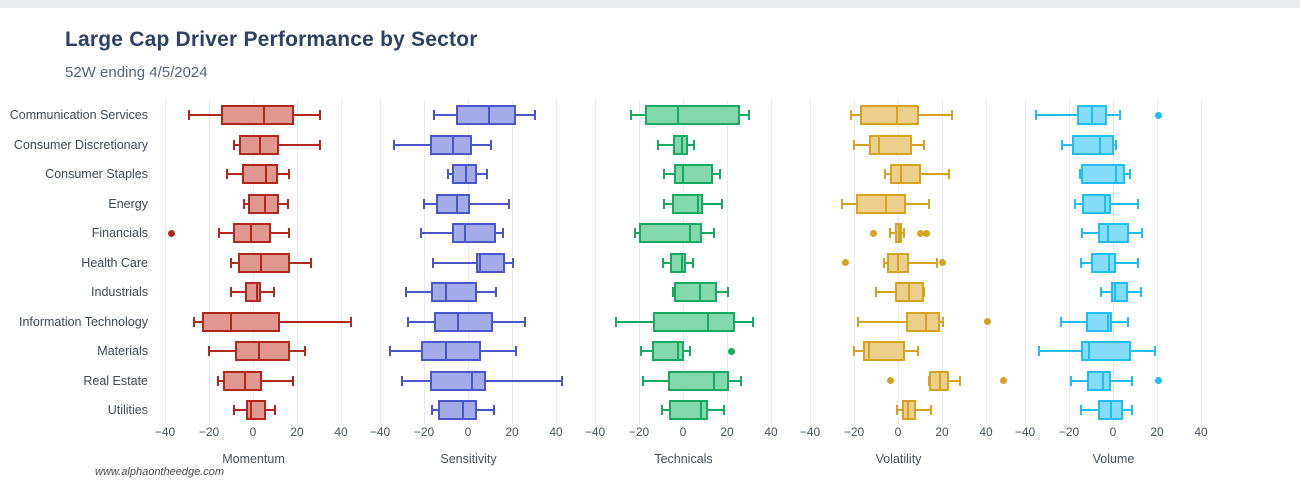  I want to click on box-momentum-real-estate-whisker-cap, so click(292, 380).